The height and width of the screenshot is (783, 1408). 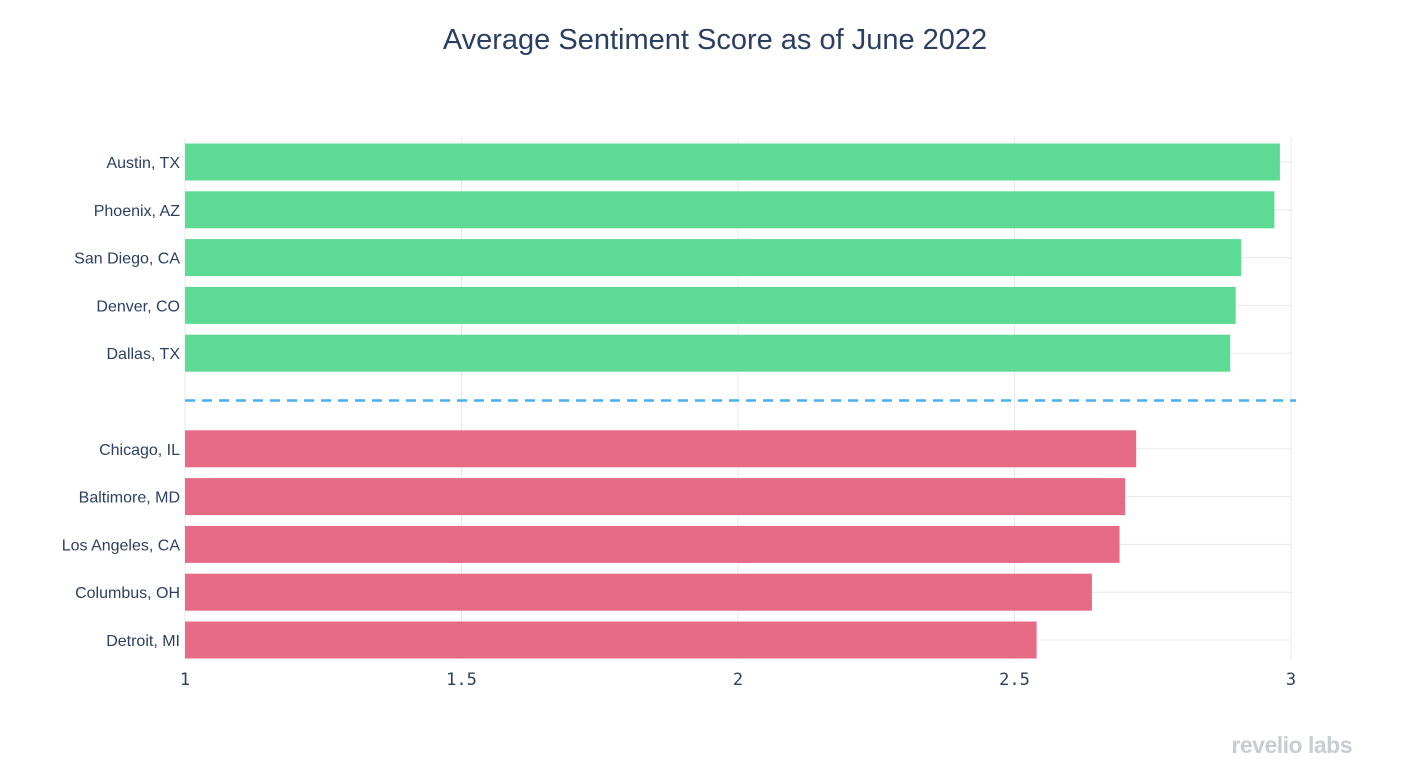 I want to click on bar-detroit-mi, so click(x=611, y=640).